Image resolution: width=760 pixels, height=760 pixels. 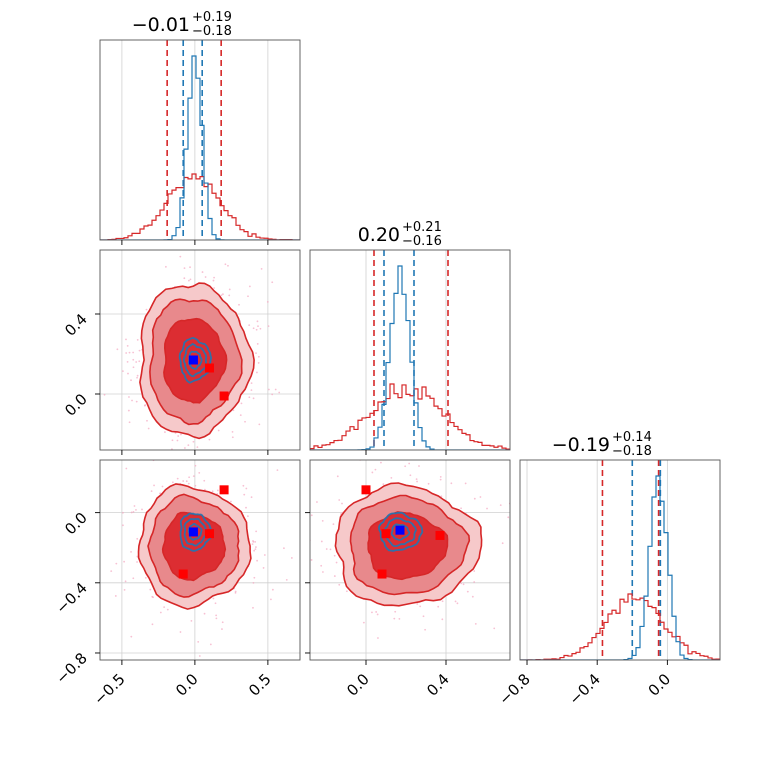 I want to click on title-minus-1: −0.16, so click(x=422, y=241).